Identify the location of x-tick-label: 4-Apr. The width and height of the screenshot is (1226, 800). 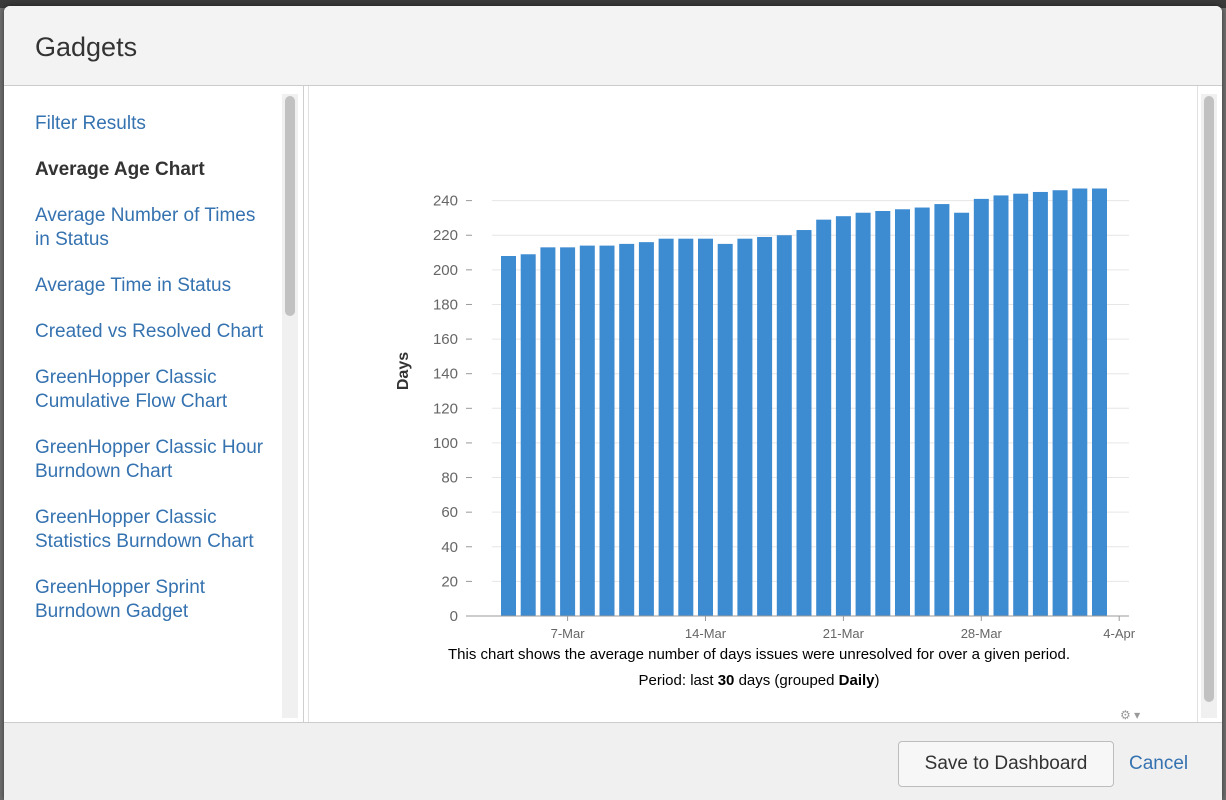
(1119, 633).